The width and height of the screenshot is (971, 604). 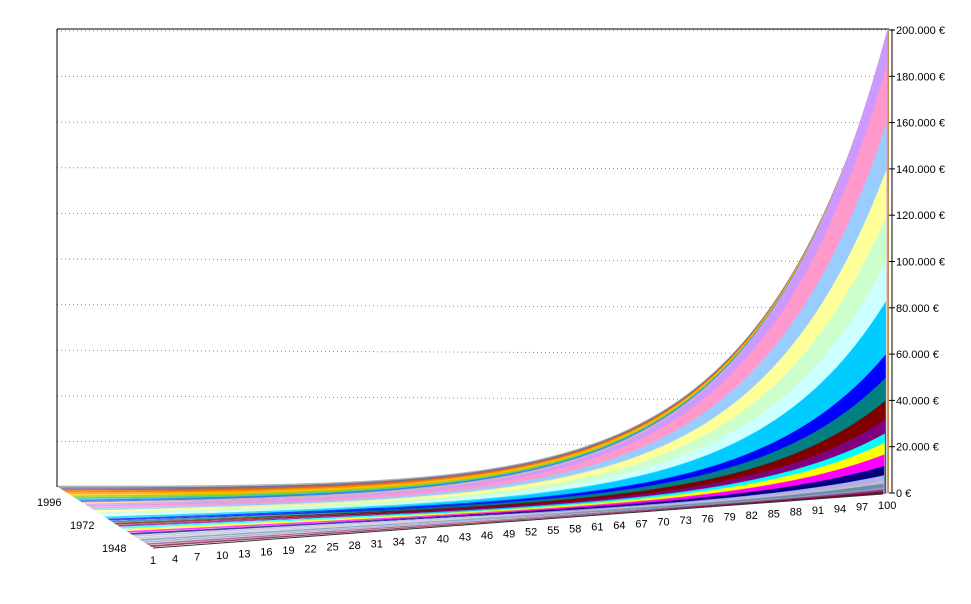 I want to click on x-tick-label: 64, so click(x=619, y=526).